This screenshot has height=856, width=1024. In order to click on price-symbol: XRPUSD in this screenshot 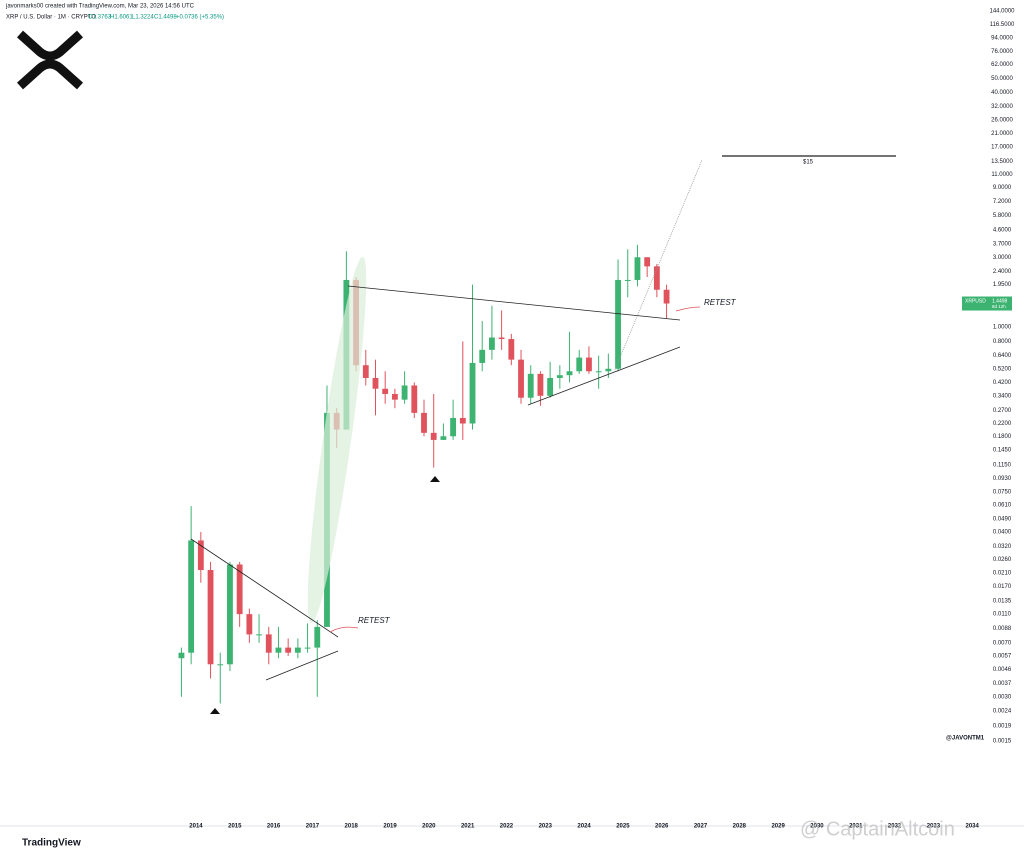, I will do `click(975, 301)`.